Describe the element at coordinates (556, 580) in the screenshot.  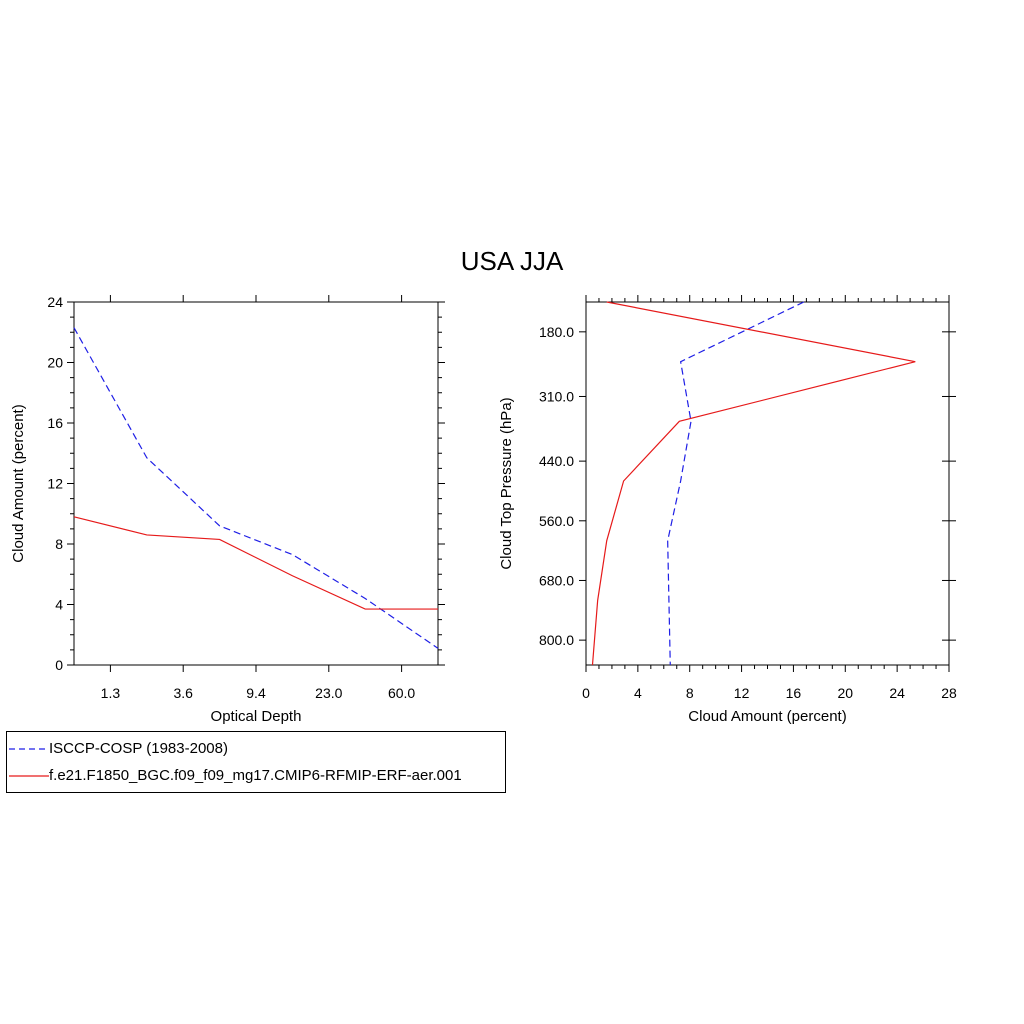
I see `right-y-tick-label: 680.0` at that location.